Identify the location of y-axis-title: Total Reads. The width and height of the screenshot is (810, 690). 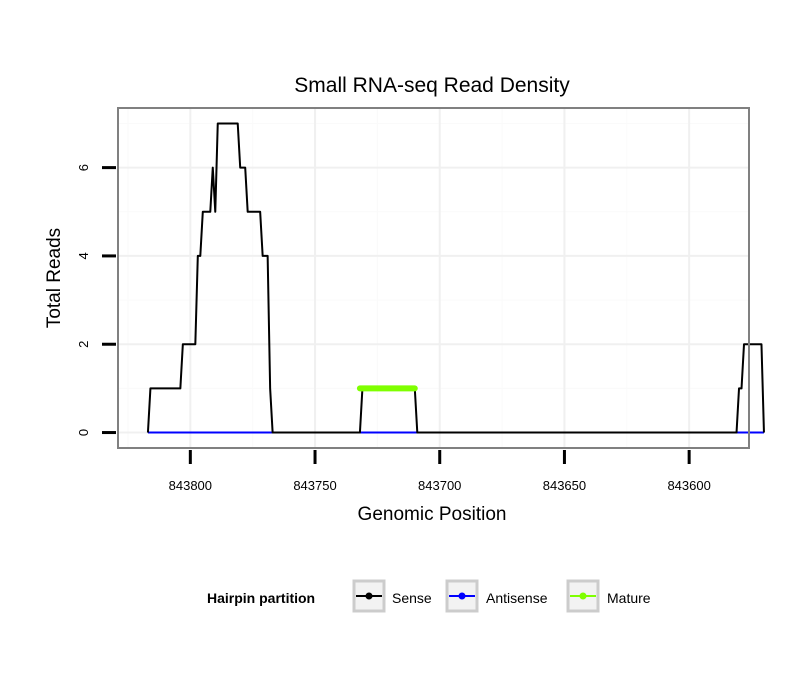
(54, 278).